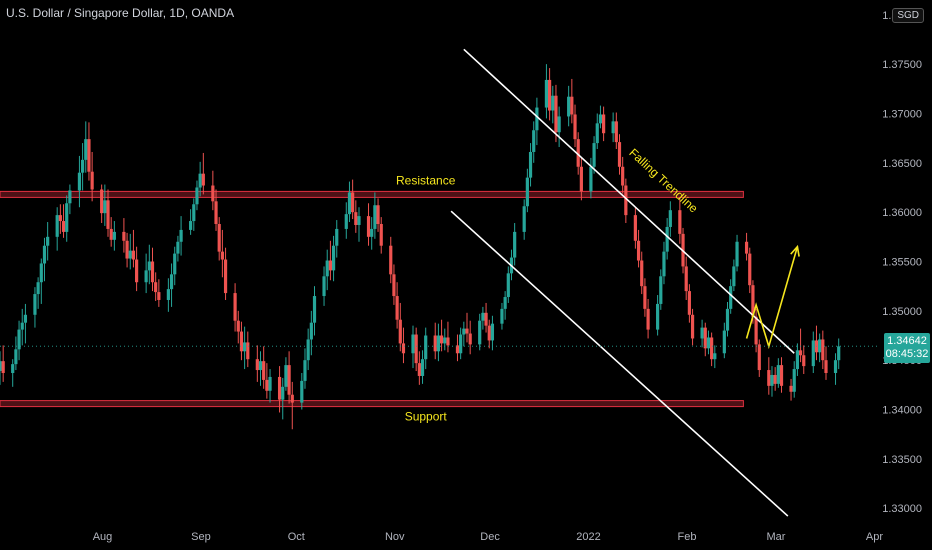 Image resolution: width=932 pixels, height=550 pixels. I want to click on last-price-tag: 1.34642 08:45:32, so click(907, 348).